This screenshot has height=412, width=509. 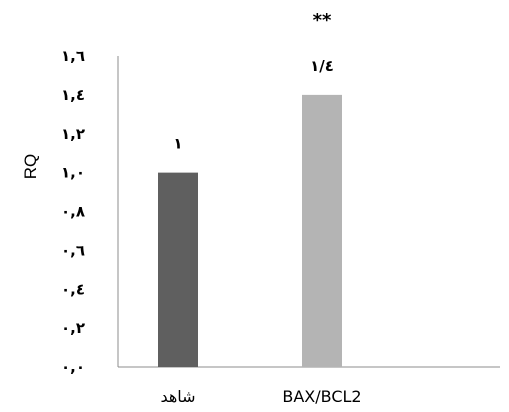 I want to click on data-label: ۱/٤, so click(x=322, y=66).